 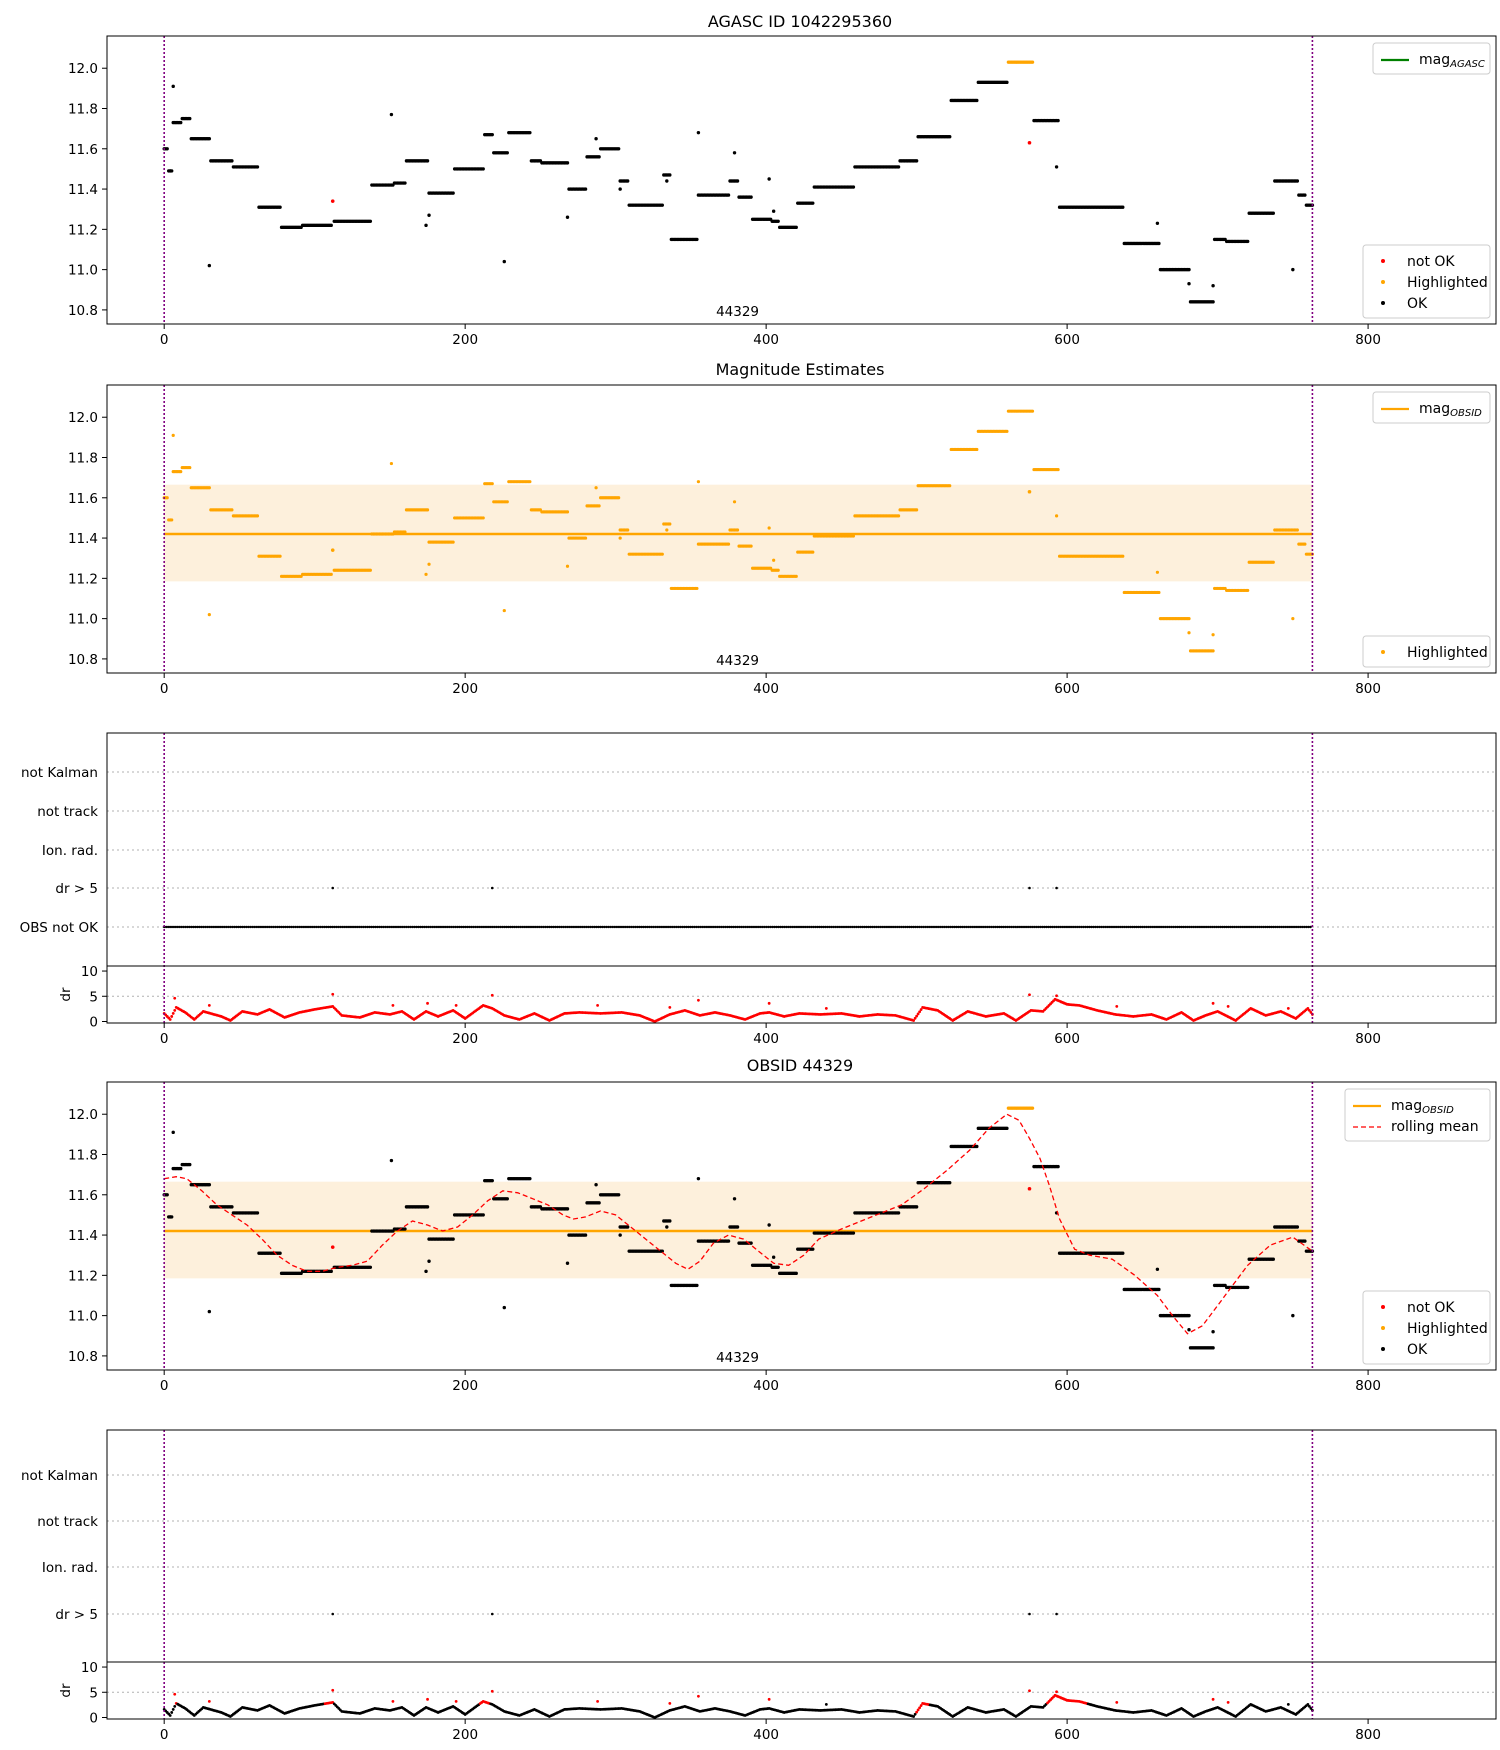 I want to click on p1-xtick-label: 400, so click(x=766, y=340).